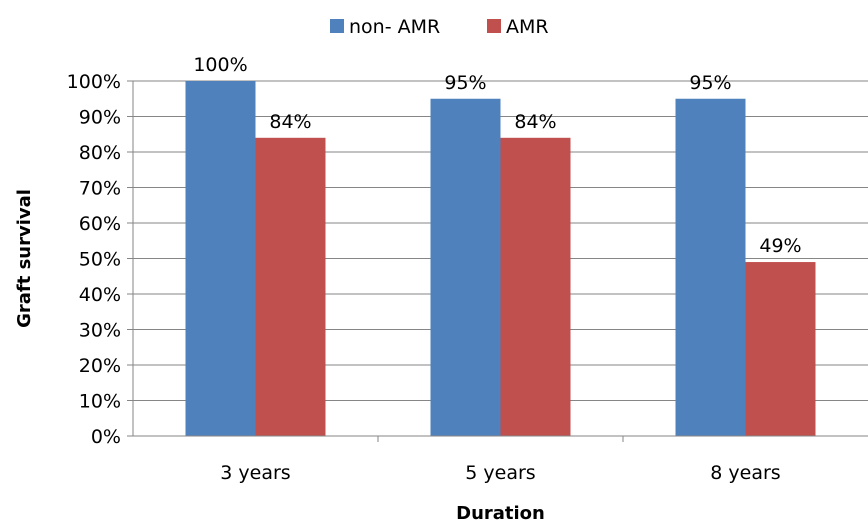  Describe the element at coordinates (500, 512) in the screenshot. I see `x-axis-title: Duration` at that location.